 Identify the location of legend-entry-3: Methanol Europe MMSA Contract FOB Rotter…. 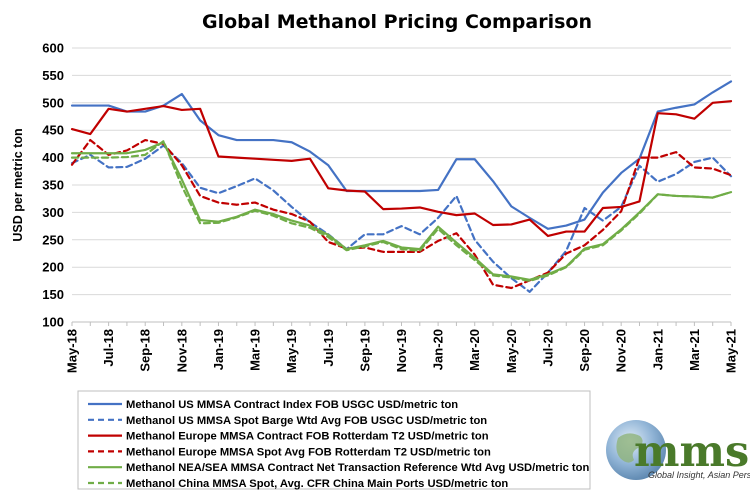
(307, 437).